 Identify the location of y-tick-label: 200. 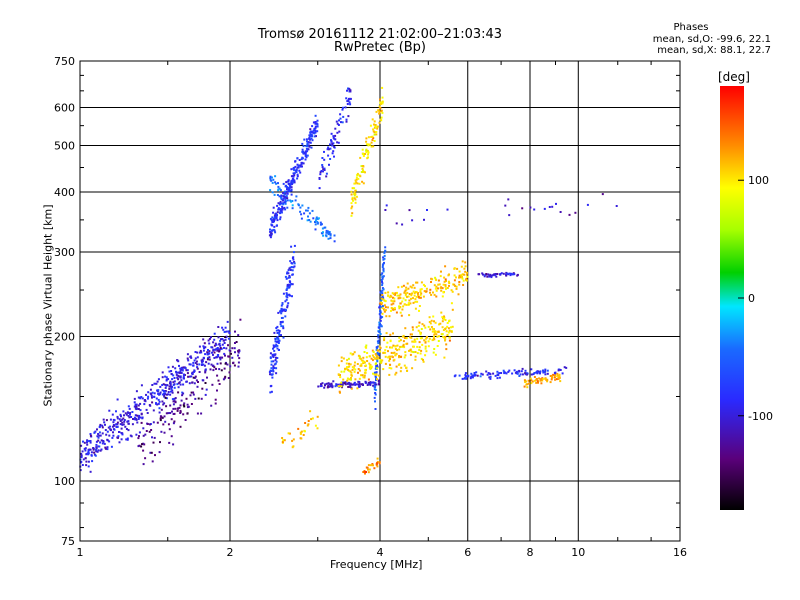
(64, 337).